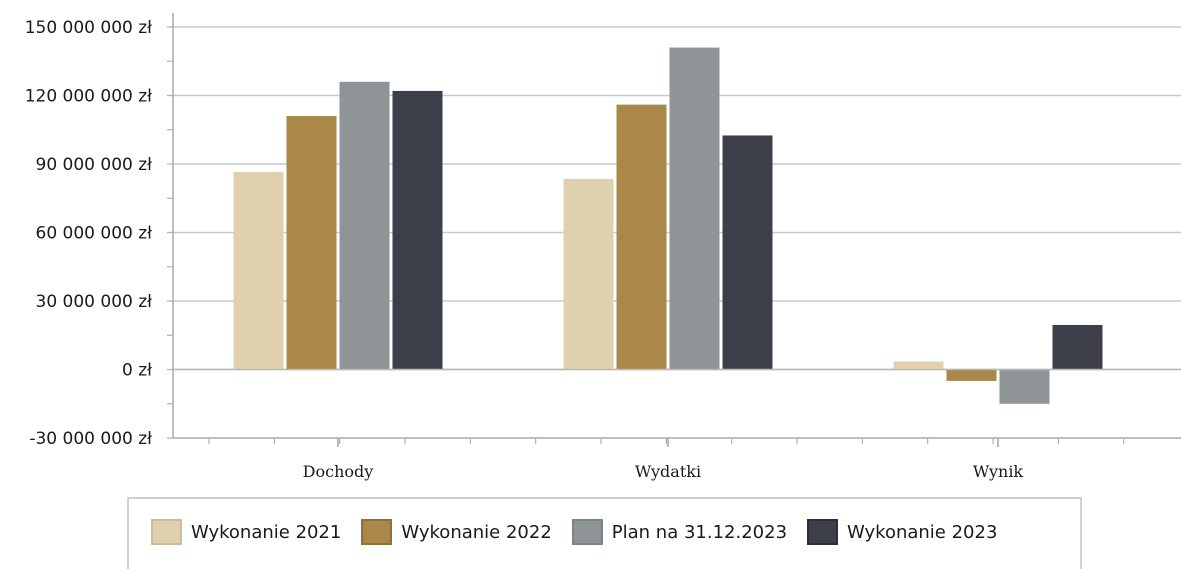 This screenshot has width=1181, height=569. What do you see at coordinates (668, 471) in the screenshot?
I see `x-category-label: Wydatki` at bounding box center [668, 471].